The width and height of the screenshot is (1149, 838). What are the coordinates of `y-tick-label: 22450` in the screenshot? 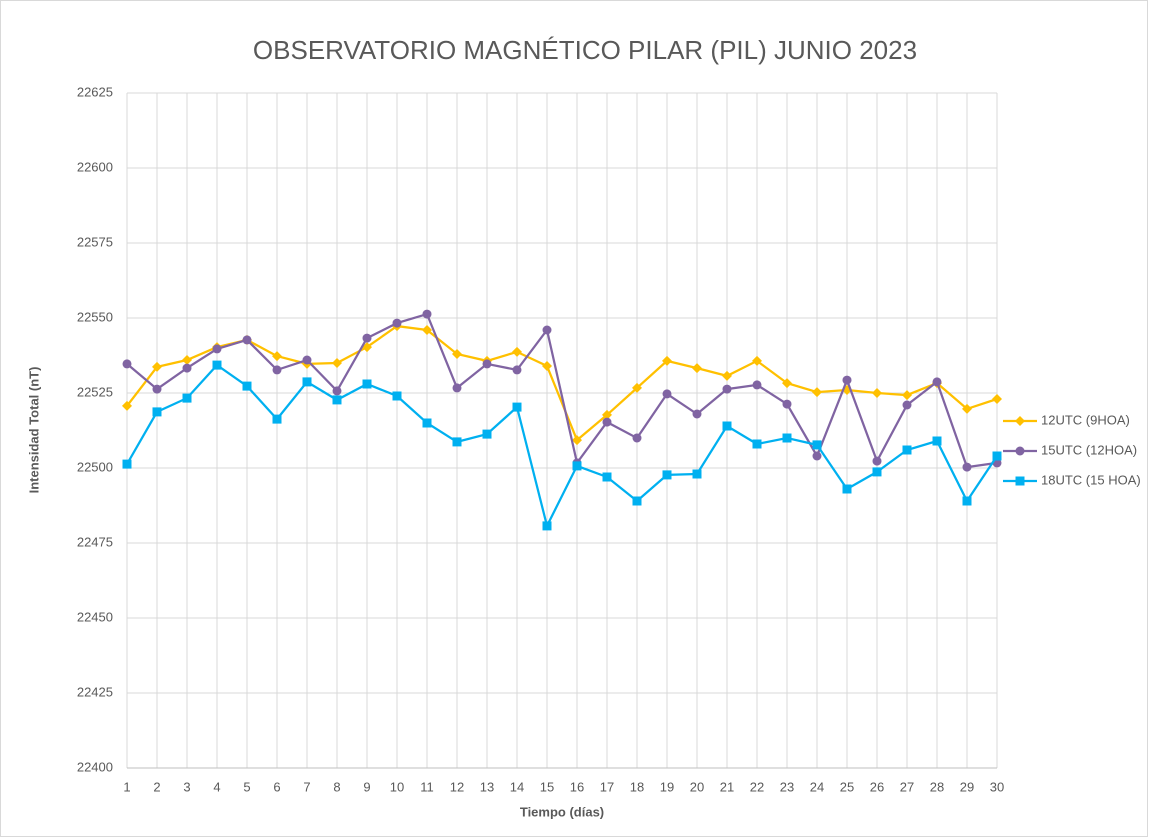 It's located at (95, 616).